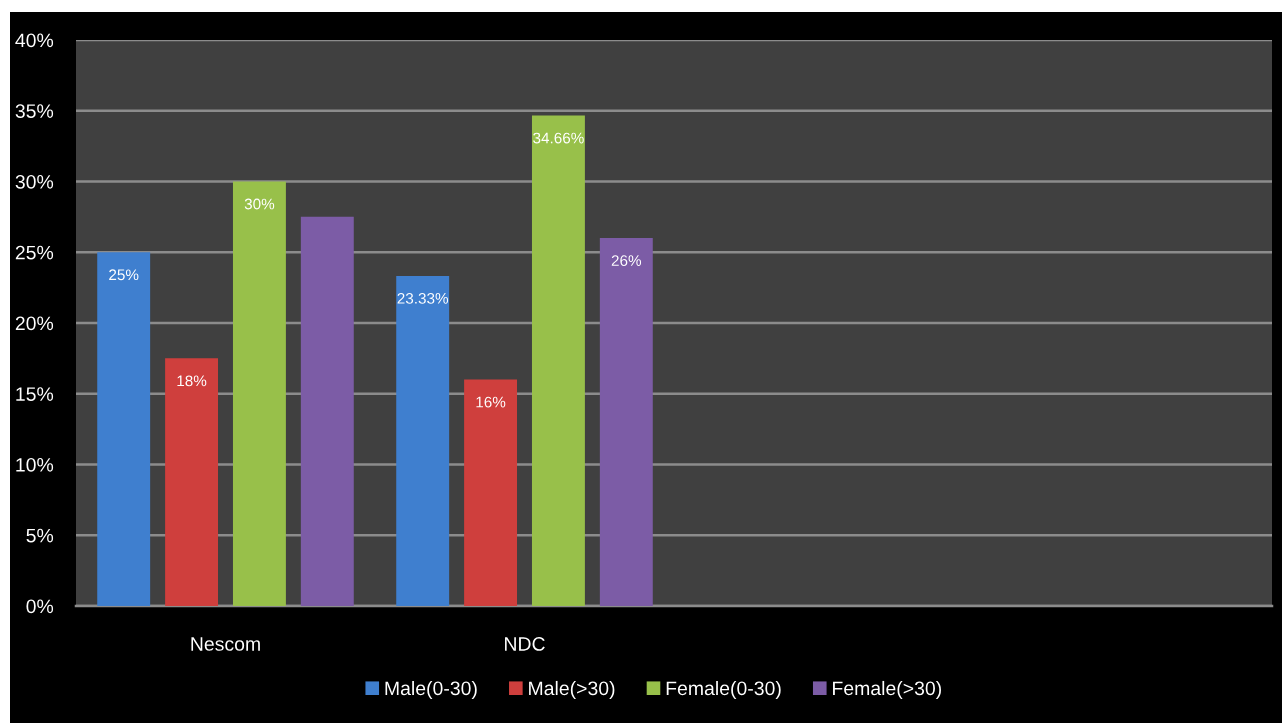 The image size is (1282, 723). What do you see at coordinates (192, 381) in the screenshot?
I see `data-label: 18%` at bounding box center [192, 381].